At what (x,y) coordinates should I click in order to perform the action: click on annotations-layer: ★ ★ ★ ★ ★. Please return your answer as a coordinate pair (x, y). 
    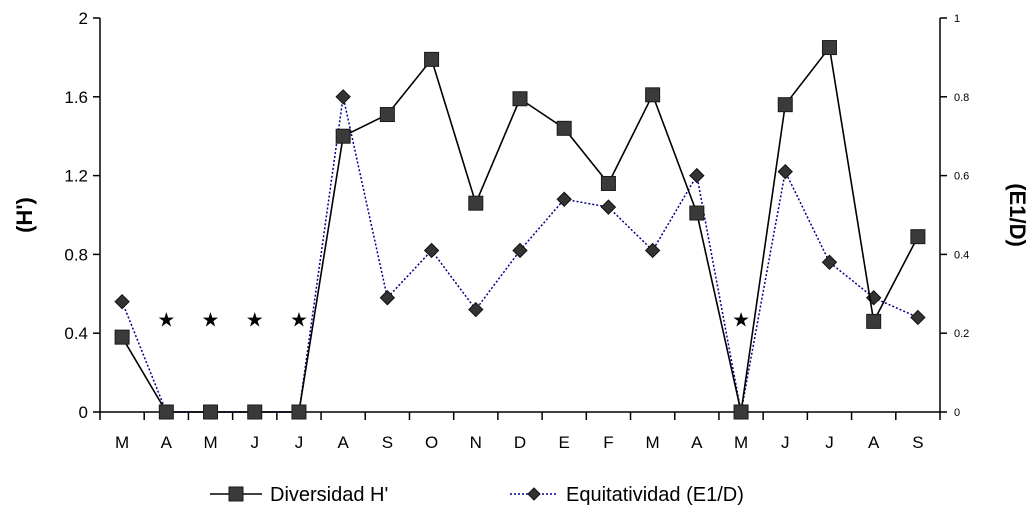
    Looking at the image, I should click on (453, 319).